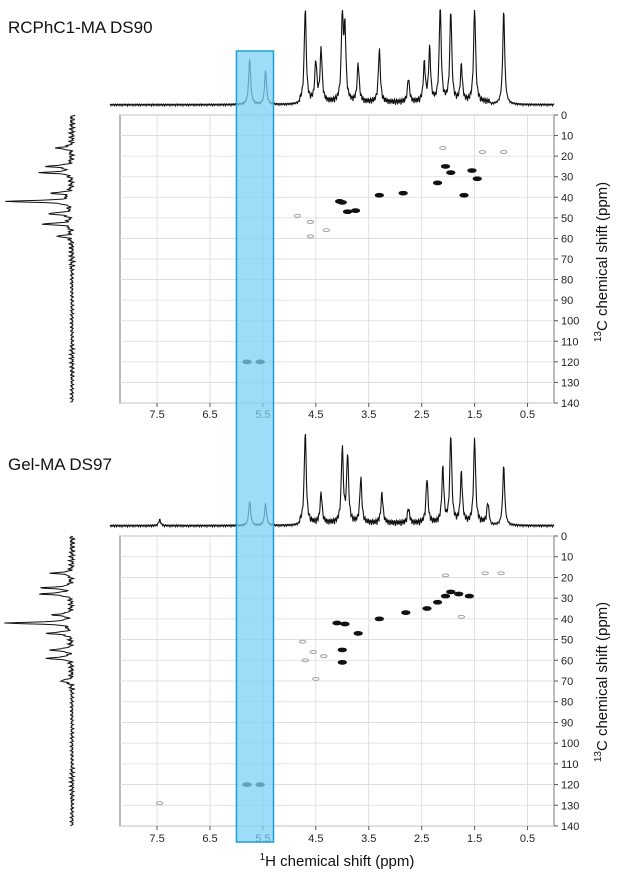  Describe the element at coordinates (60, 464) in the screenshot. I see `panel-title: Gel-MA DS97` at that location.